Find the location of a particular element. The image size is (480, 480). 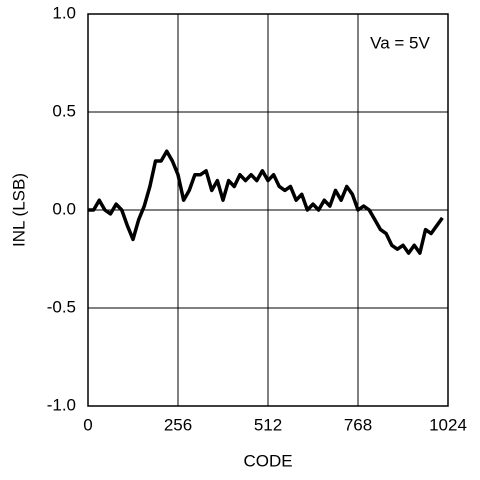

x-tick-label: 512 is located at coordinates (268, 424).